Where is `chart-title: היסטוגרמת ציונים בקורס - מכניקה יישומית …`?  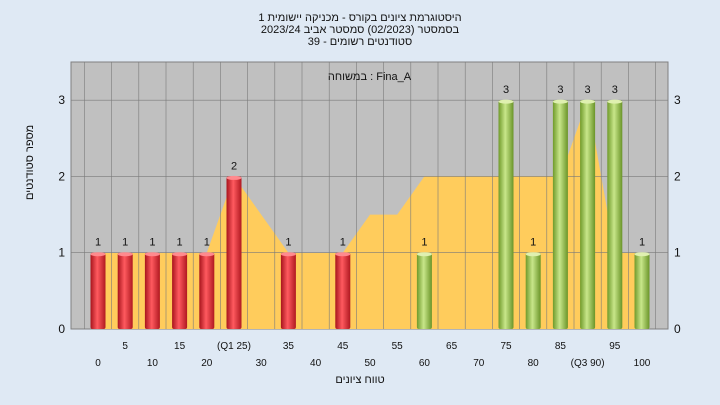 chart-title: היסטוגרמת ציונים בקורס - מכניקה יישומית … is located at coordinates (360, 18).